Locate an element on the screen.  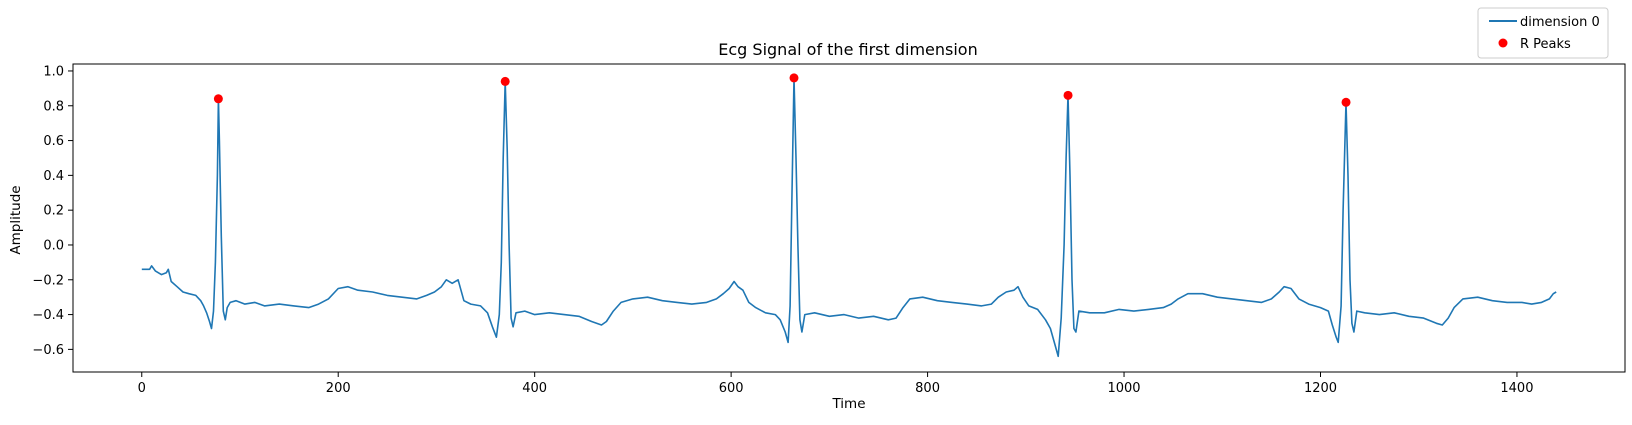
x-tick-label: 200 is located at coordinates (338, 388).